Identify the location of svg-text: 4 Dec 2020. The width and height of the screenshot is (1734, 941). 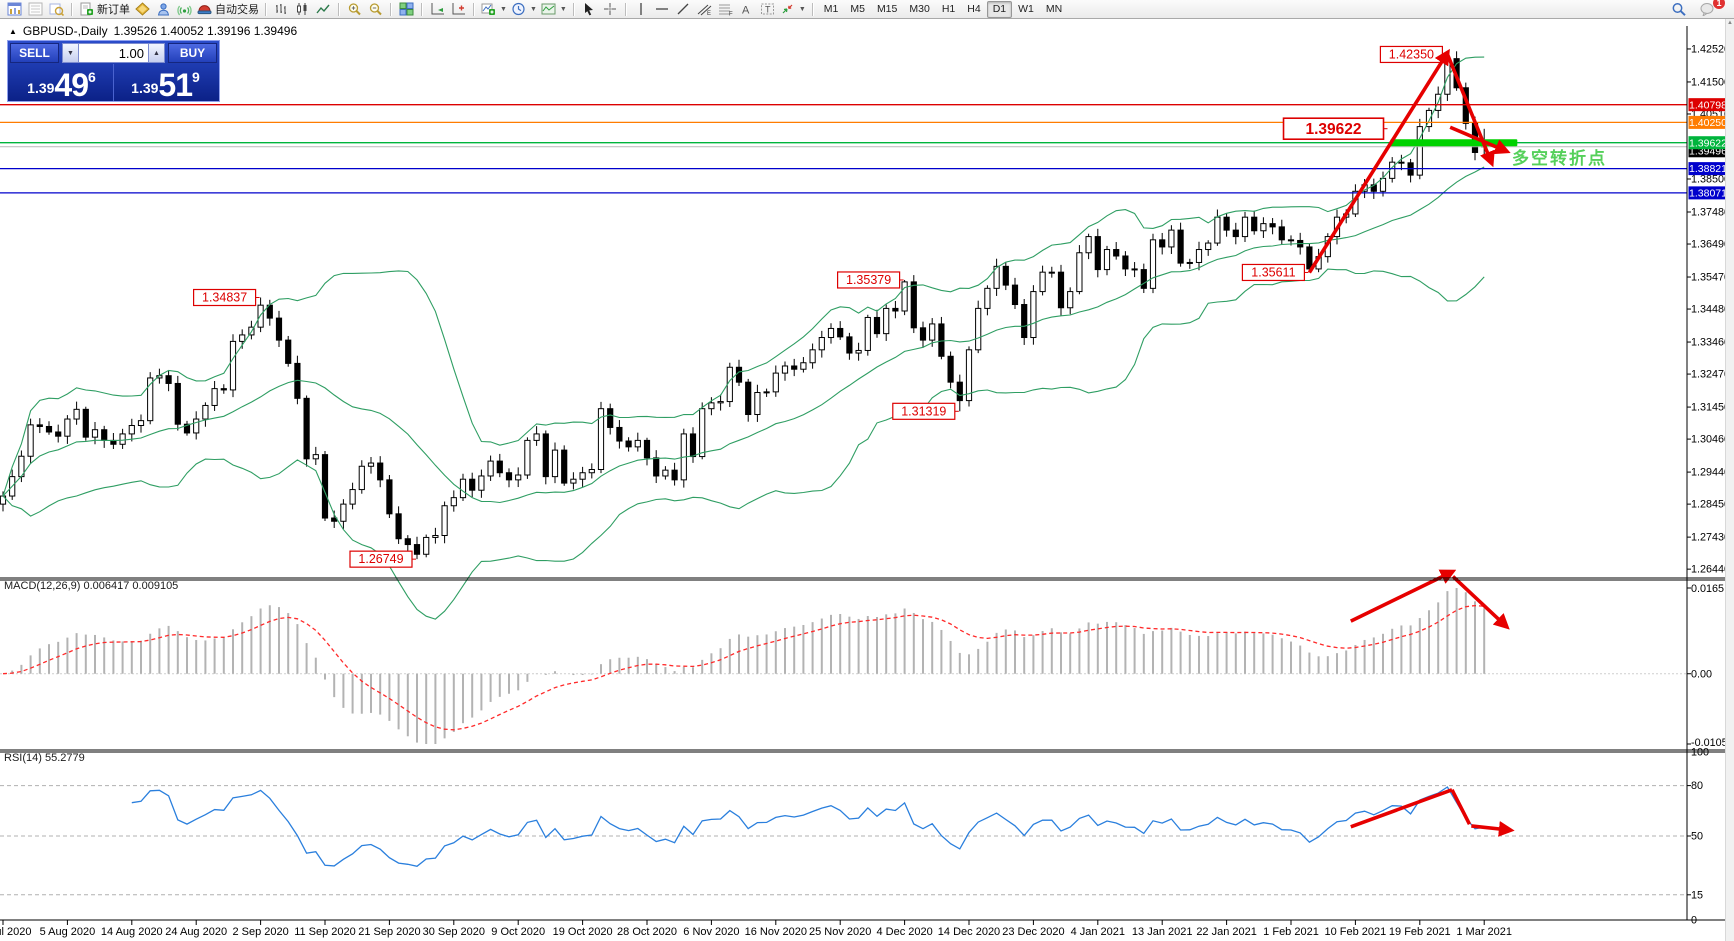
(904, 932).